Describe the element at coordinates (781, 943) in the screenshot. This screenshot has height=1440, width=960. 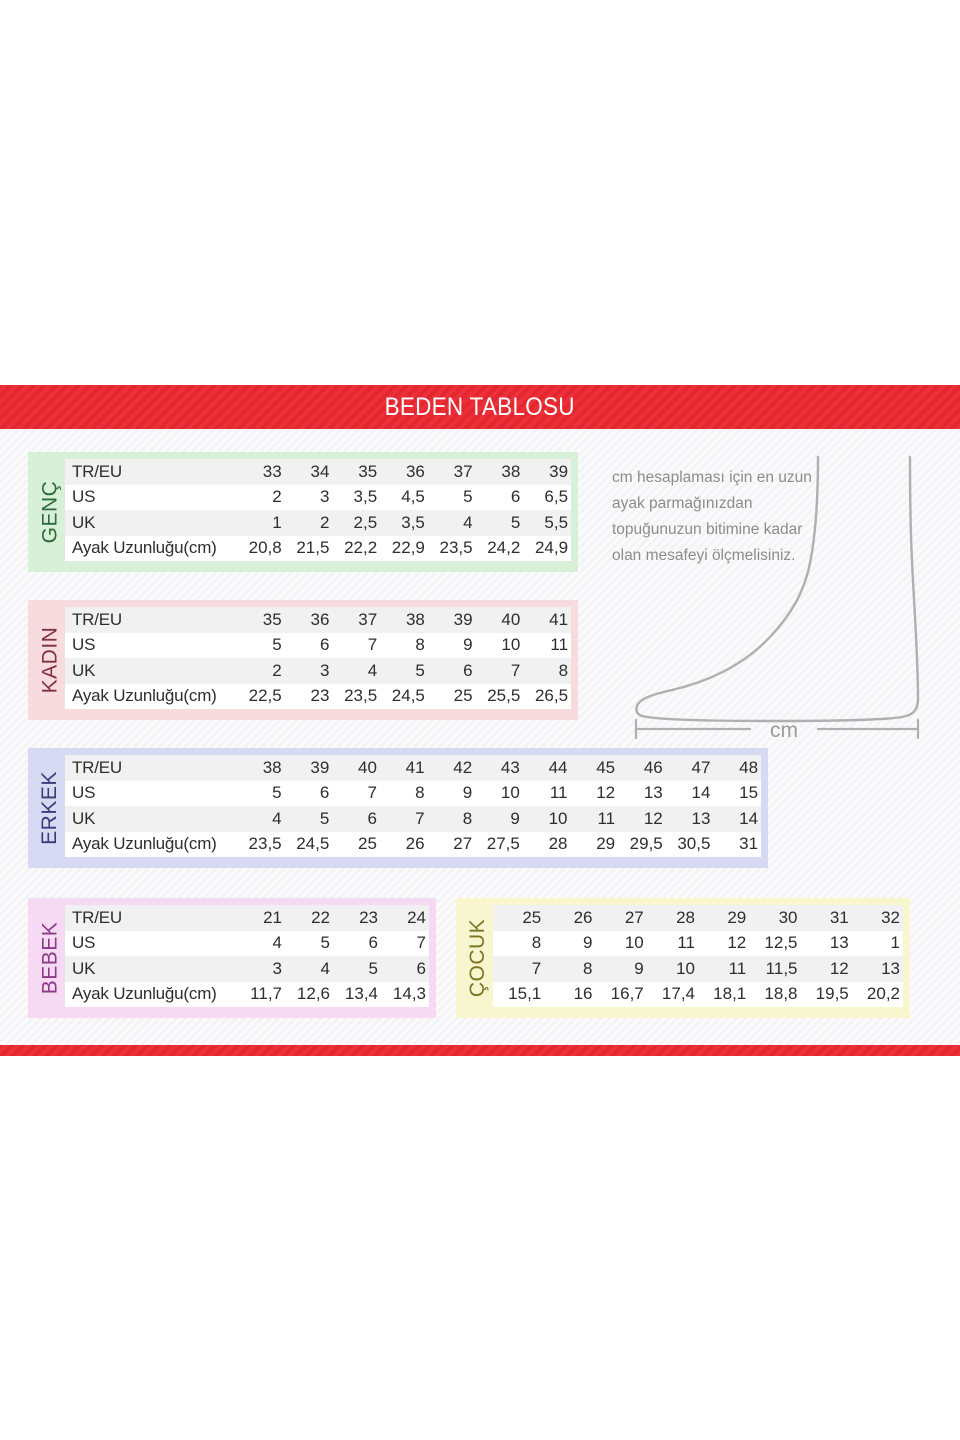
I see `cell: 12,5` at that location.